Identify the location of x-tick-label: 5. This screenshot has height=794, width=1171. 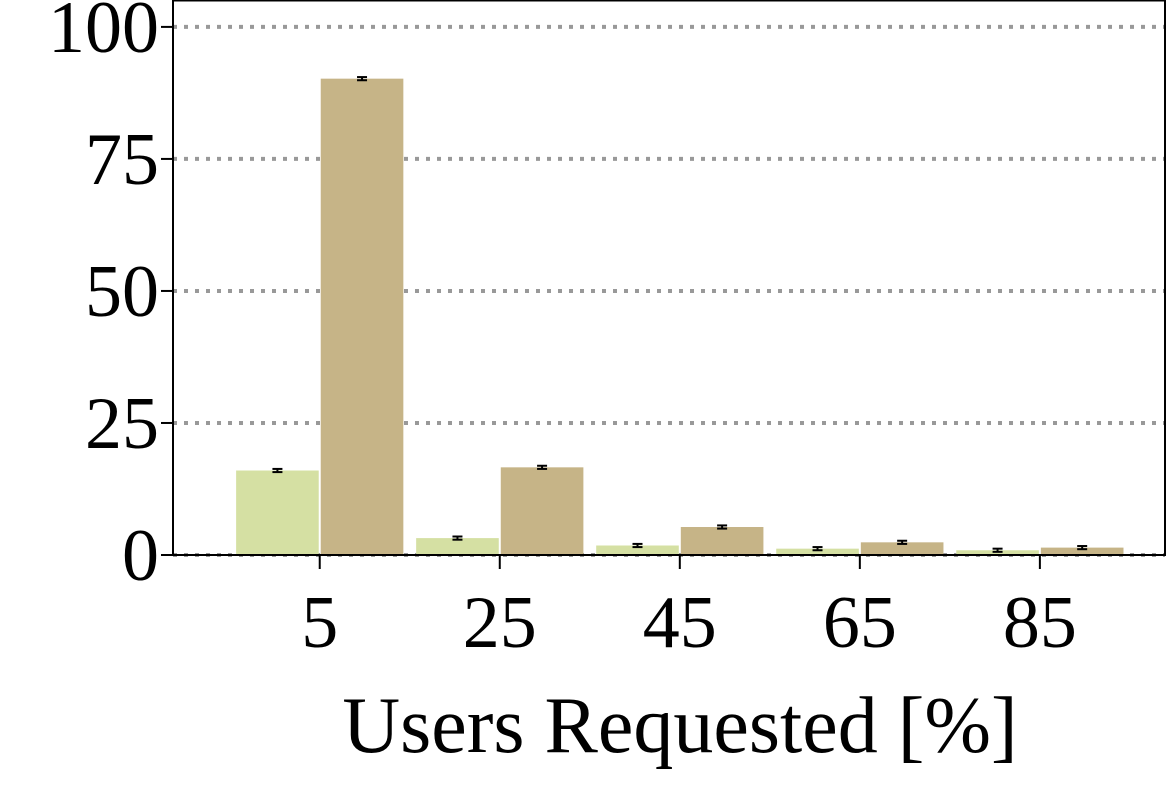
(319, 623).